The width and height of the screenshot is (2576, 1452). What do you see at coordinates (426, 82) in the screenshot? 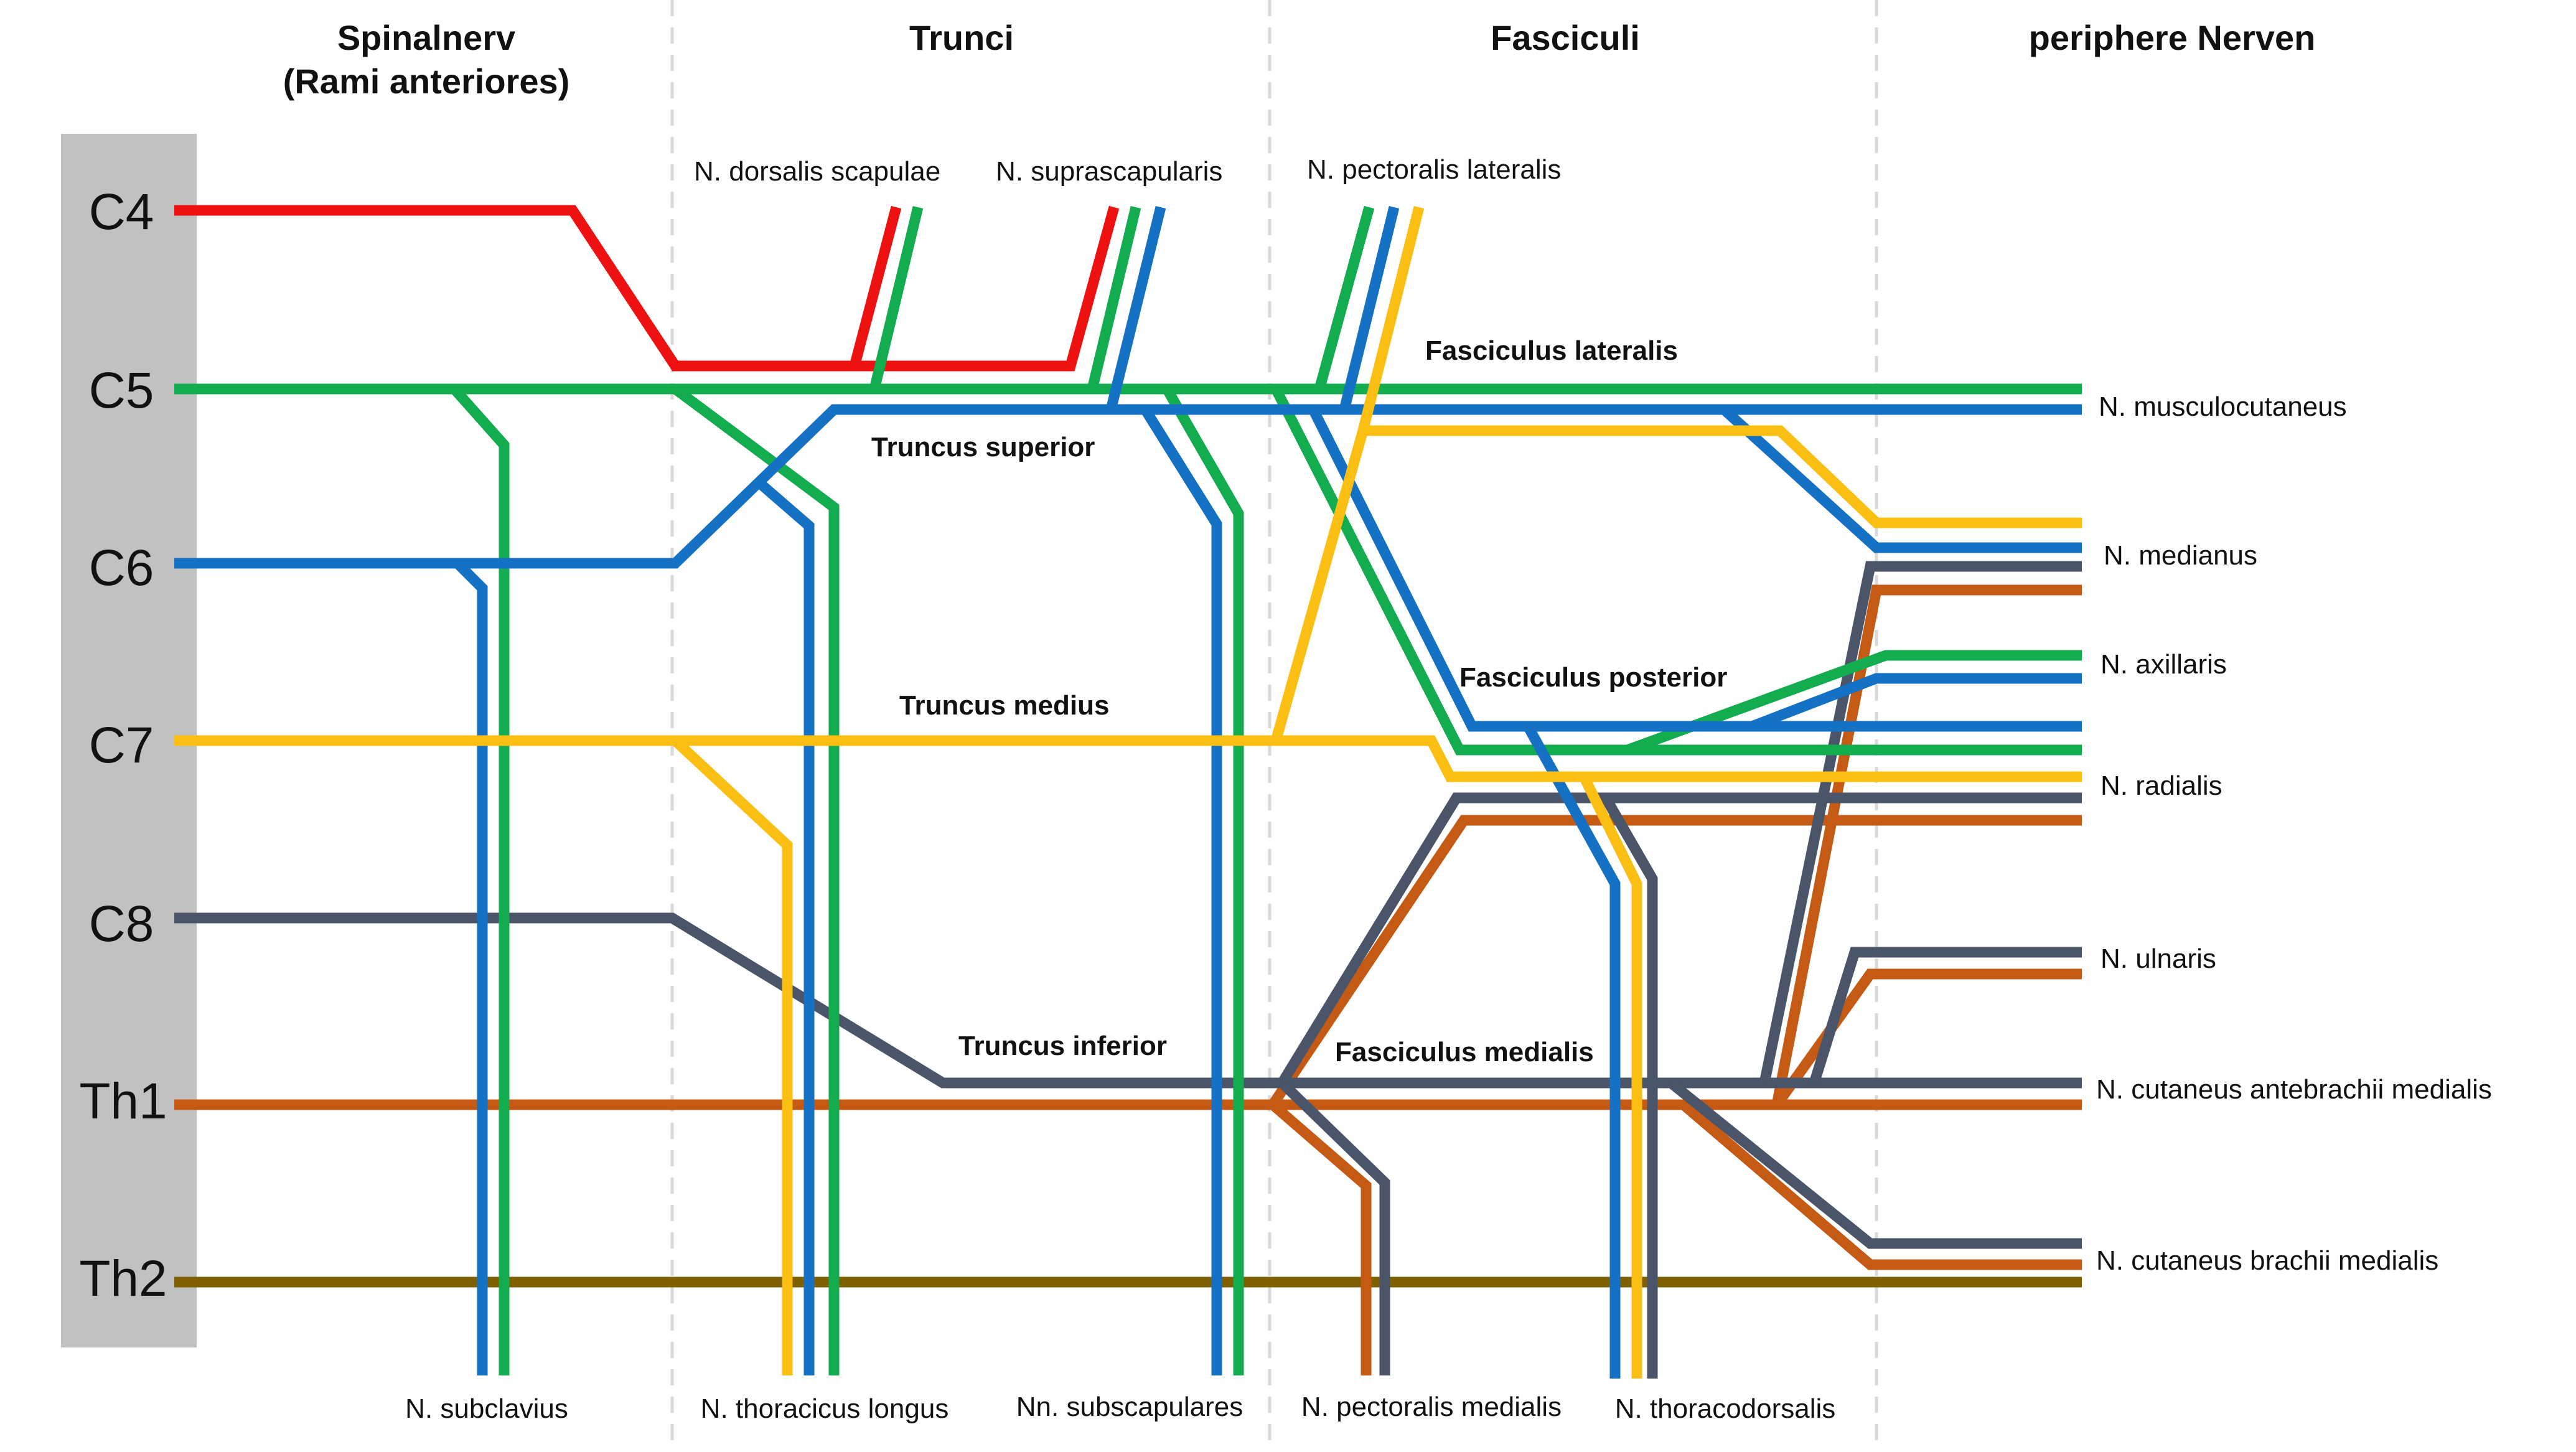
I see `header-spinalnerv-line2: (Rami anteriores)` at bounding box center [426, 82].